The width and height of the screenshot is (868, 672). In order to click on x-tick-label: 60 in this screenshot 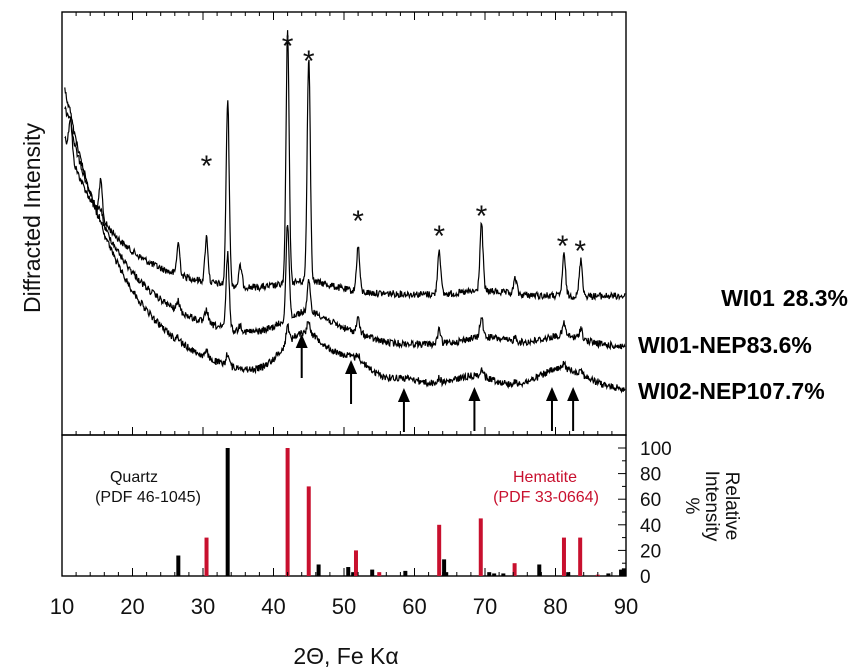, I will do `click(414, 606)`.